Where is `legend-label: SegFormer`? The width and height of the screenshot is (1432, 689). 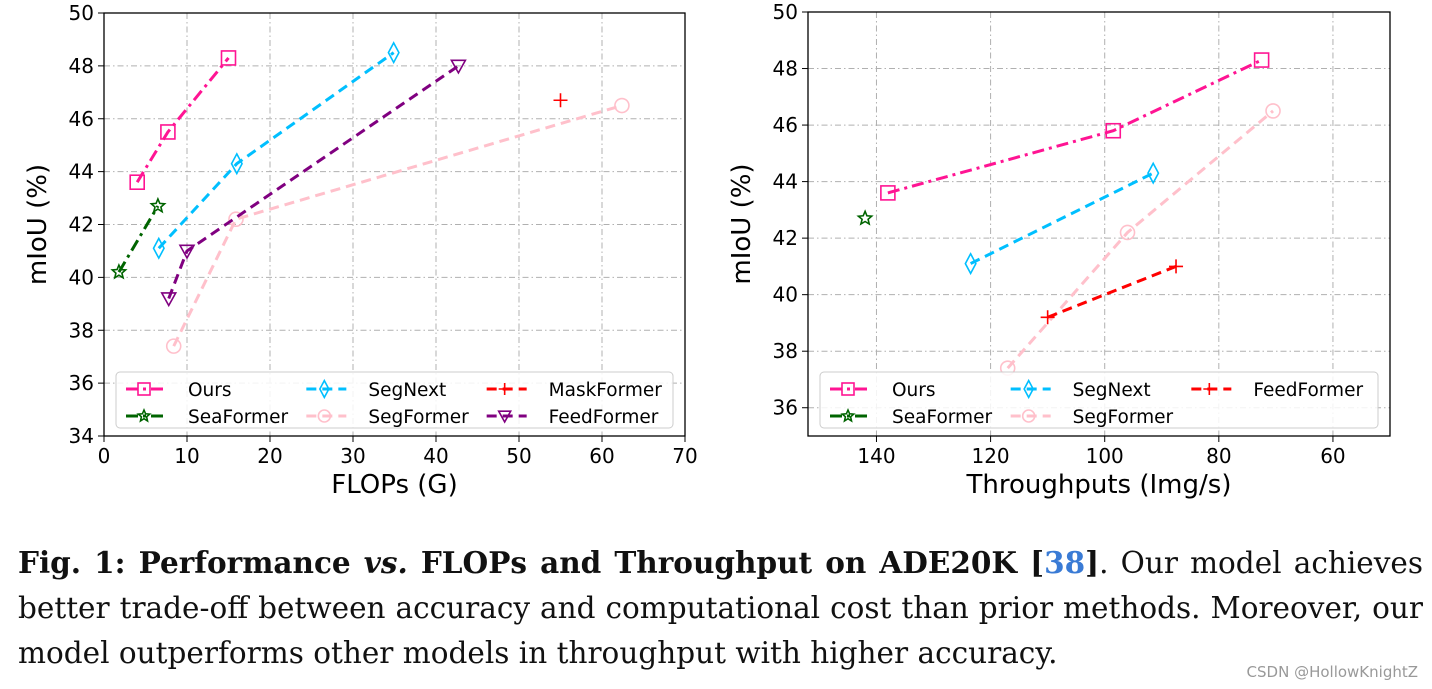
legend-label: SegFormer is located at coordinates (1123, 417).